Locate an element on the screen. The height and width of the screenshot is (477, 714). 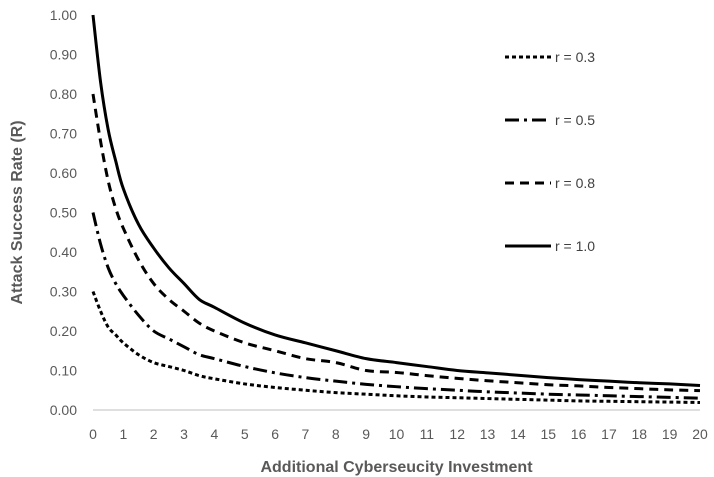
y-tick-label: 1.00 is located at coordinates (63, 15).